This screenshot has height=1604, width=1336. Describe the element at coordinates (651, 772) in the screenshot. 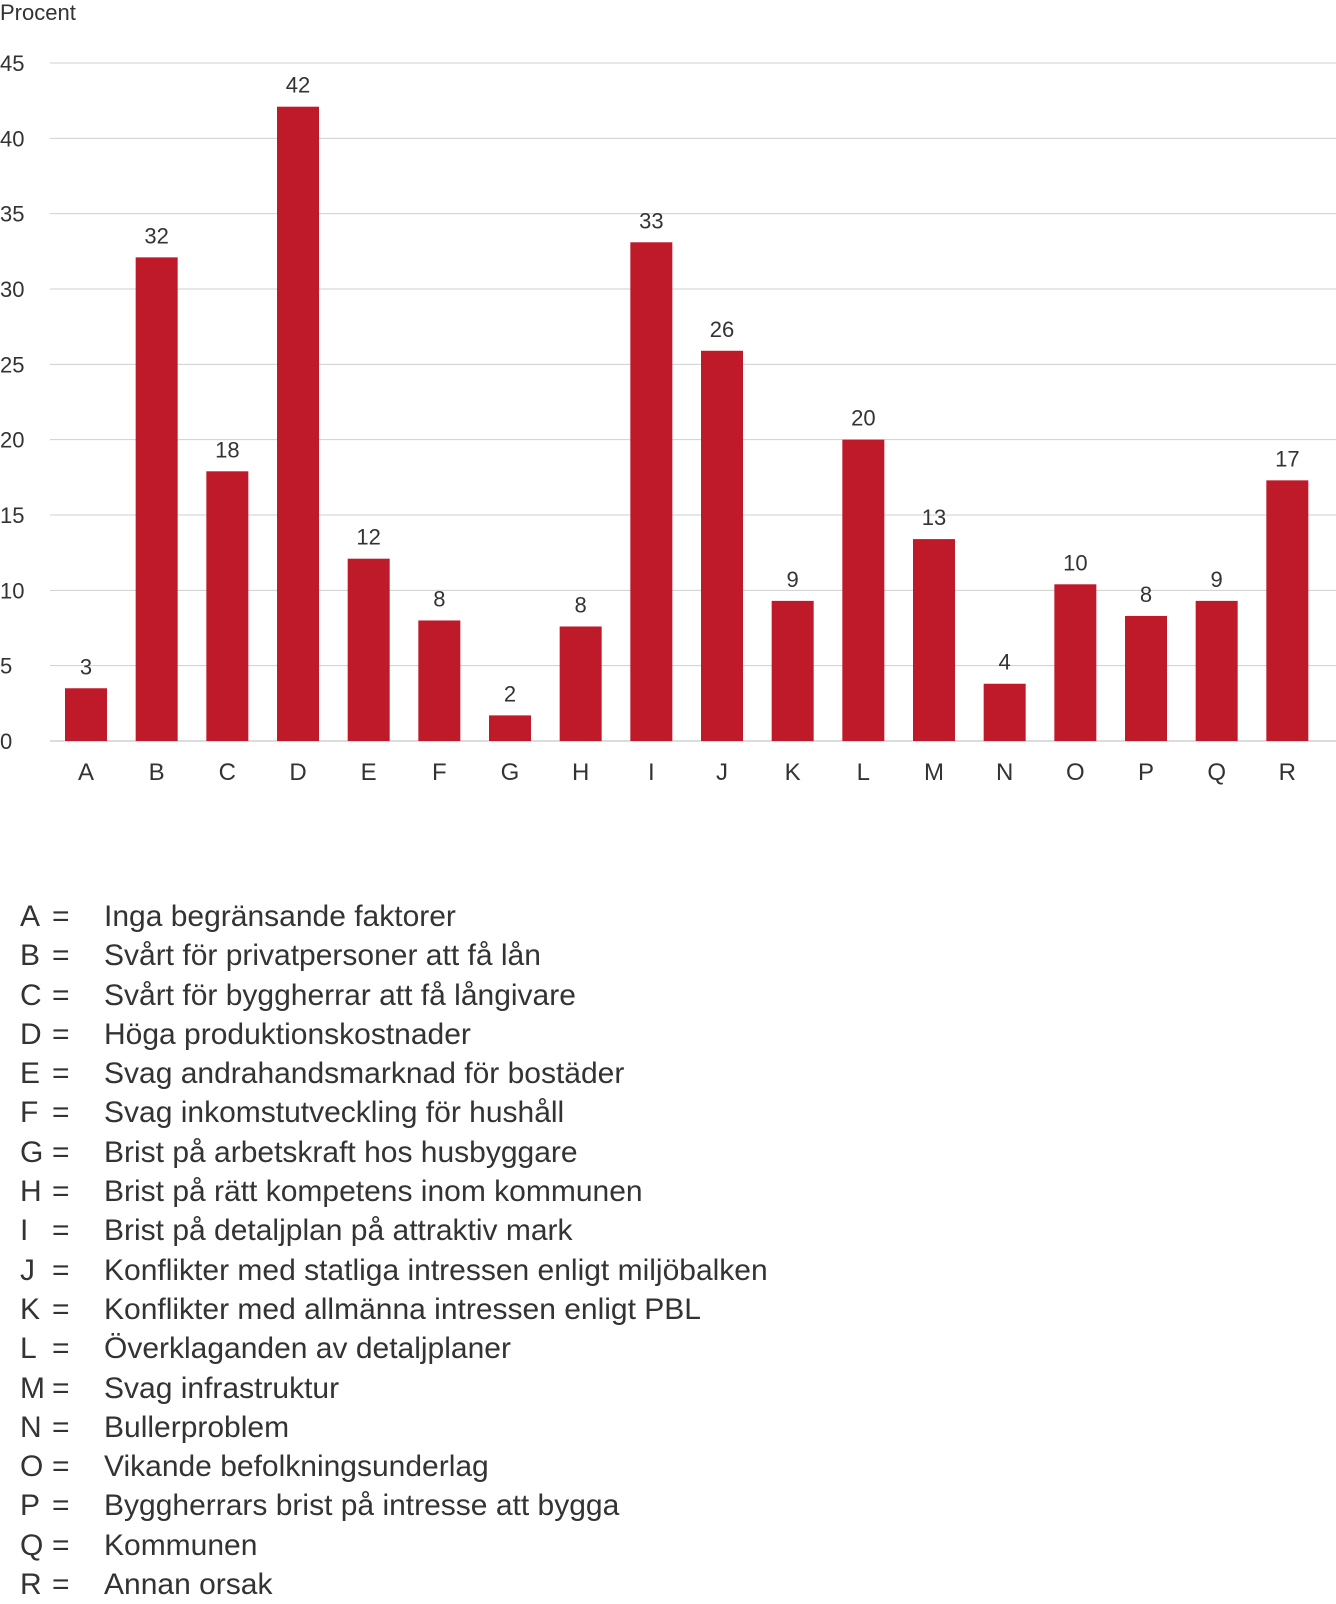

I see `x-tick-label: I` at that location.